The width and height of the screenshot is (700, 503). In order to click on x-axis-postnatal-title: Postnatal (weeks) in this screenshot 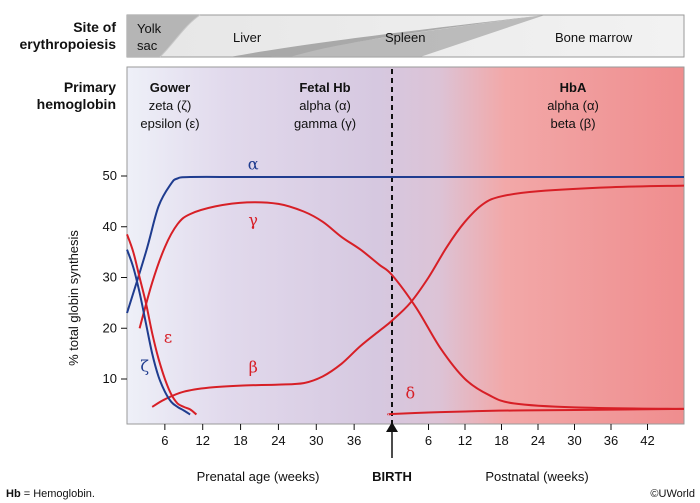, I will do `click(536, 476)`.